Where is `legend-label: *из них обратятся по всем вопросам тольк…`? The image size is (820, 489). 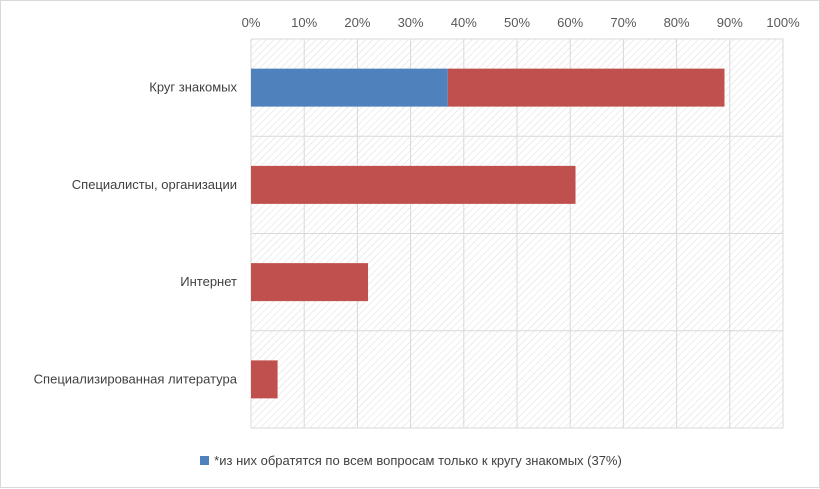
legend-label: *из них обратятся по всем вопросам тольк… is located at coordinates (418, 460).